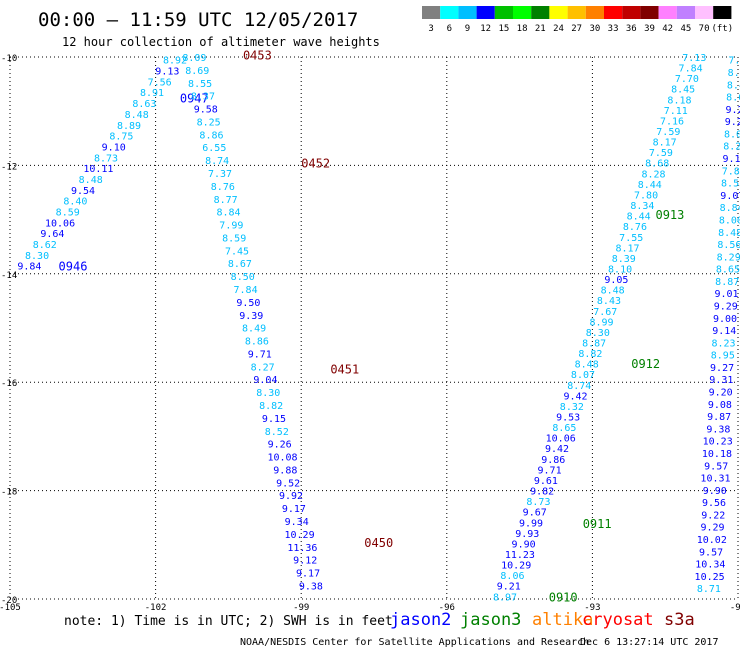 The image size is (740, 650). I want to click on colorbar-label: 36, so click(631, 29).